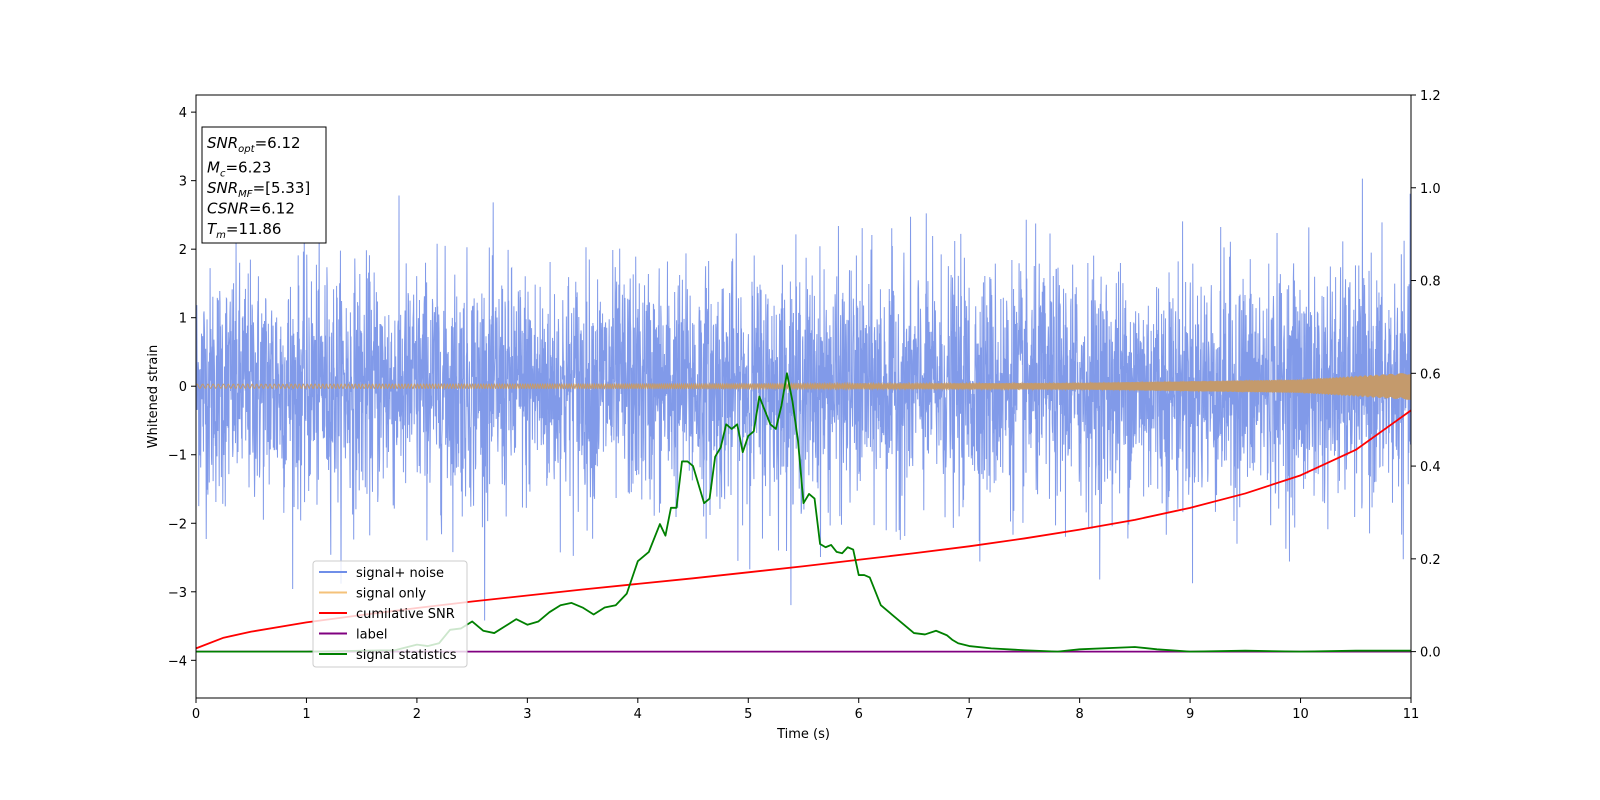 This screenshot has width=1600, height=800. Describe the element at coordinates (1430, 560) in the screenshot. I see `y2-tick-label: 0.2` at that location.